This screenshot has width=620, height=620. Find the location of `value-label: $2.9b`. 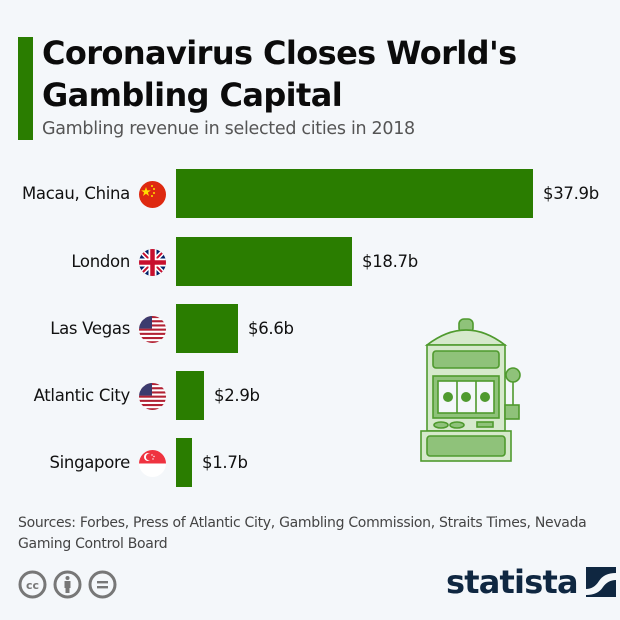

value-label: $2.9b is located at coordinates (237, 395).